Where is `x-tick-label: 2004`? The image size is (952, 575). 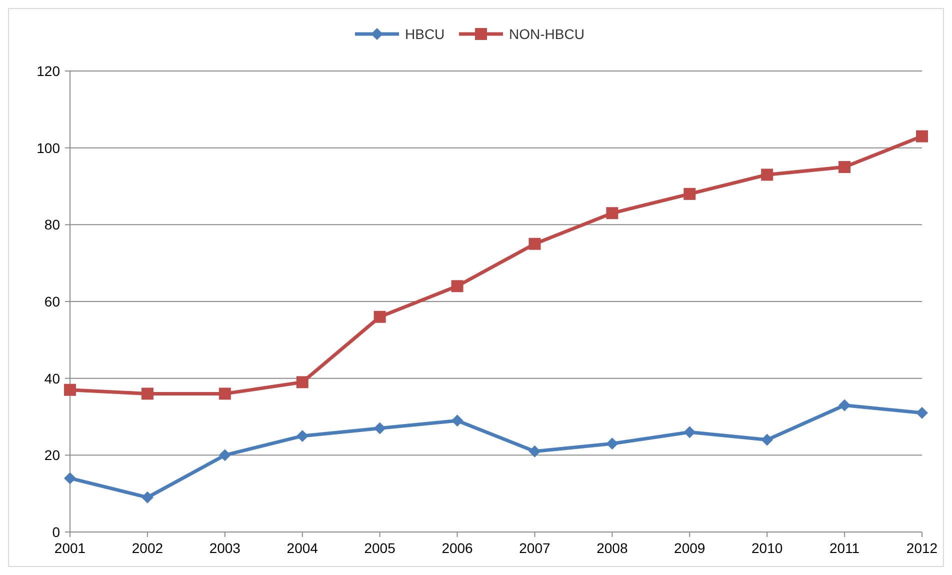 x-tick-label: 2004 is located at coordinates (302, 548).